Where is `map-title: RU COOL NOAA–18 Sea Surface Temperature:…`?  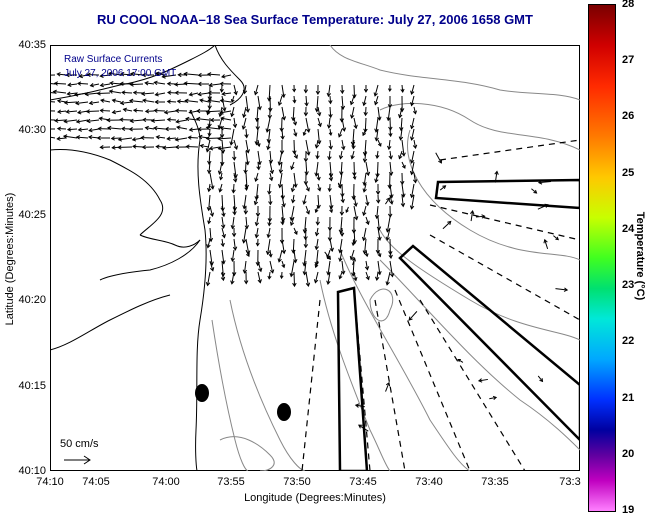 map-title: RU COOL NOAA–18 Sea Surface Temperature:… is located at coordinates (315, 19).